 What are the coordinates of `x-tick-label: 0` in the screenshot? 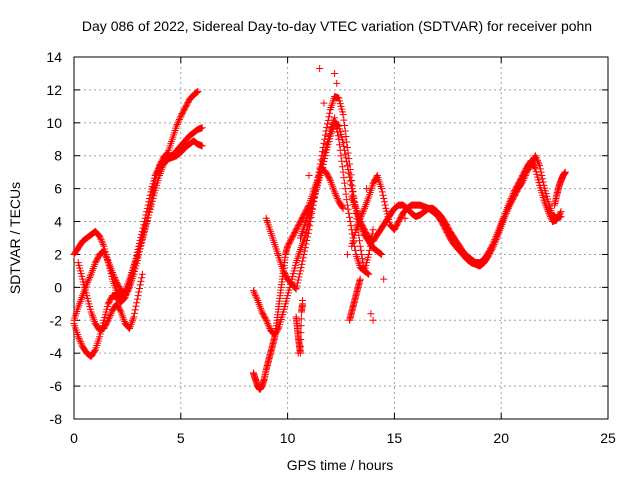 It's located at (74, 438).